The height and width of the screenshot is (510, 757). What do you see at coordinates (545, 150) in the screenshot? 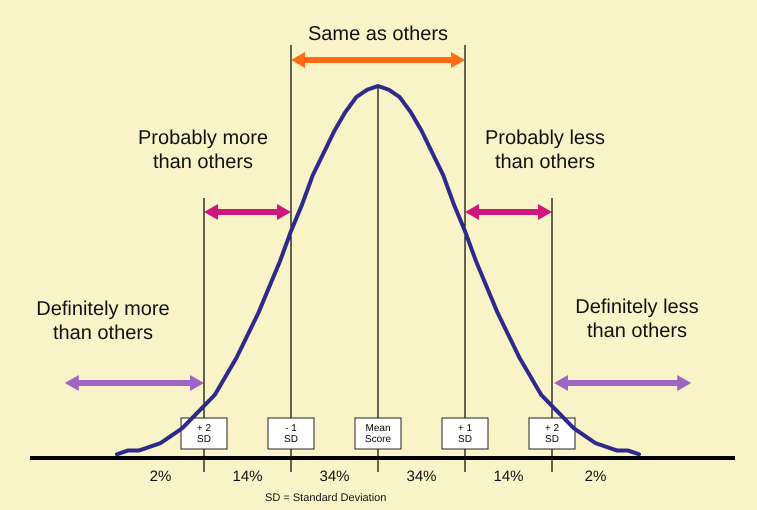
I see `annotation: Probably less than others` at bounding box center [545, 150].